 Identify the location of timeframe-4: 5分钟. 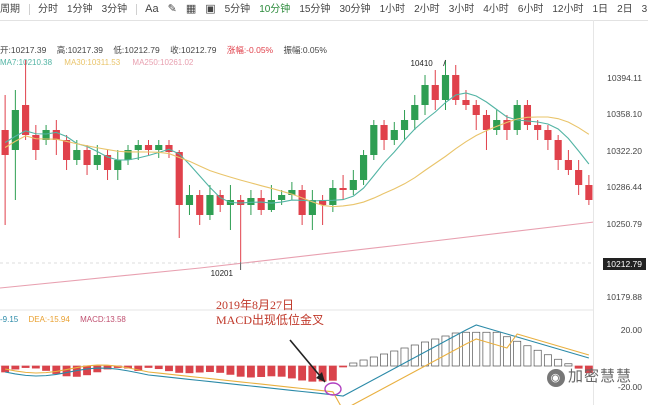
(237, 9).